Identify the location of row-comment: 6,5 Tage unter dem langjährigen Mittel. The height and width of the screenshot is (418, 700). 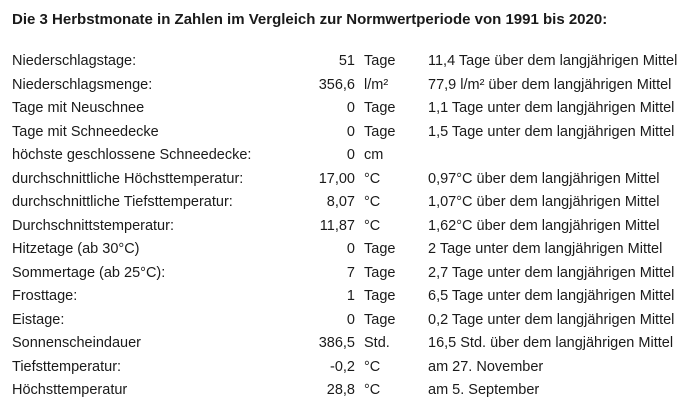
(551, 296).